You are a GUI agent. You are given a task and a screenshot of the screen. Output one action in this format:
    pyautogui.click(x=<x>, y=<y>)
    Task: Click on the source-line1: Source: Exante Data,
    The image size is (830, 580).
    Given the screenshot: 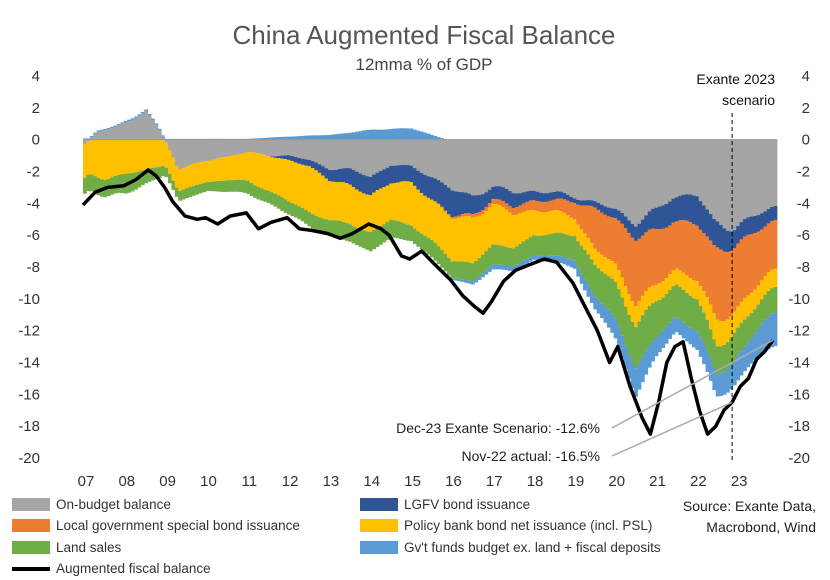 What is the action you would take?
    pyautogui.click(x=749, y=506)
    